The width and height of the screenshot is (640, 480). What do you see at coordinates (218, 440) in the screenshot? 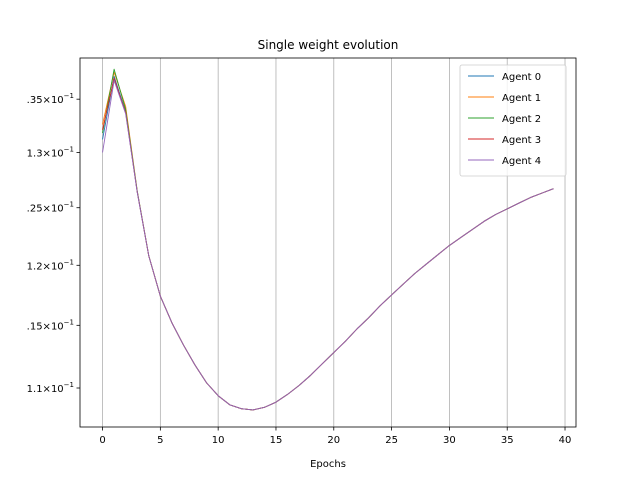
I see `x-tick-label: 10` at bounding box center [218, 440].